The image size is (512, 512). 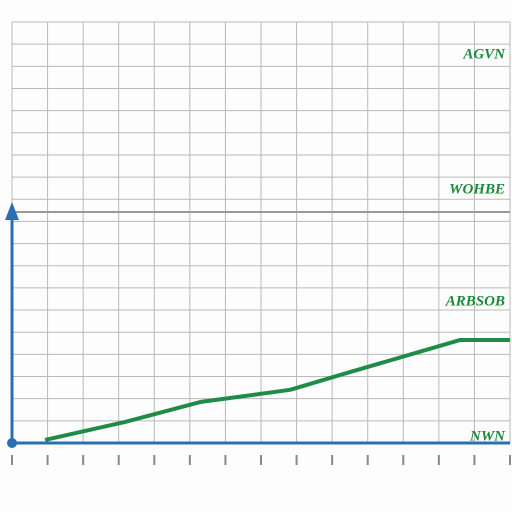 What do you see at coordinates (484, 54) in the screenshot?
I see `annotation: AGVN` at bounding box center [484, 54].